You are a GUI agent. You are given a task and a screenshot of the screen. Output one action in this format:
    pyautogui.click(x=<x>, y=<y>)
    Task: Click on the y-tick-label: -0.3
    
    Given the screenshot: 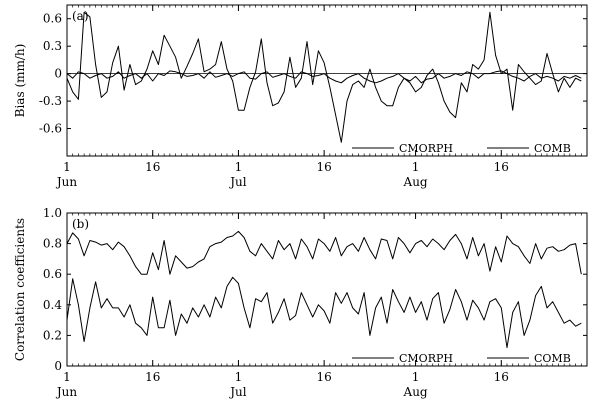 What is the action you would take?
    pyautogui.click(x=50, y=101)
    